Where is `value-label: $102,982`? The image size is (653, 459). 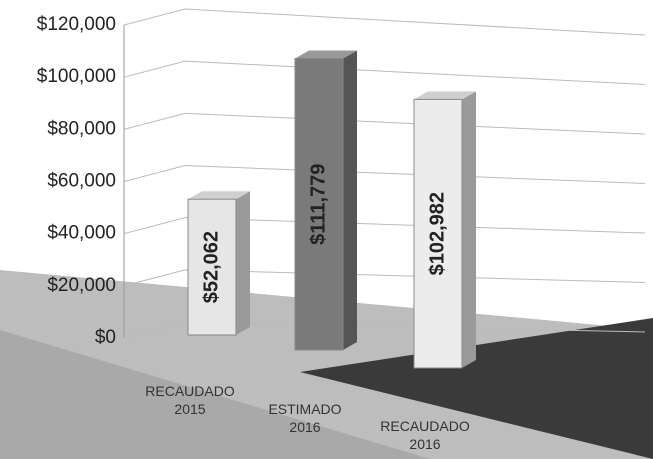 value-label: $102,982 is located at coordinates (437, 233).